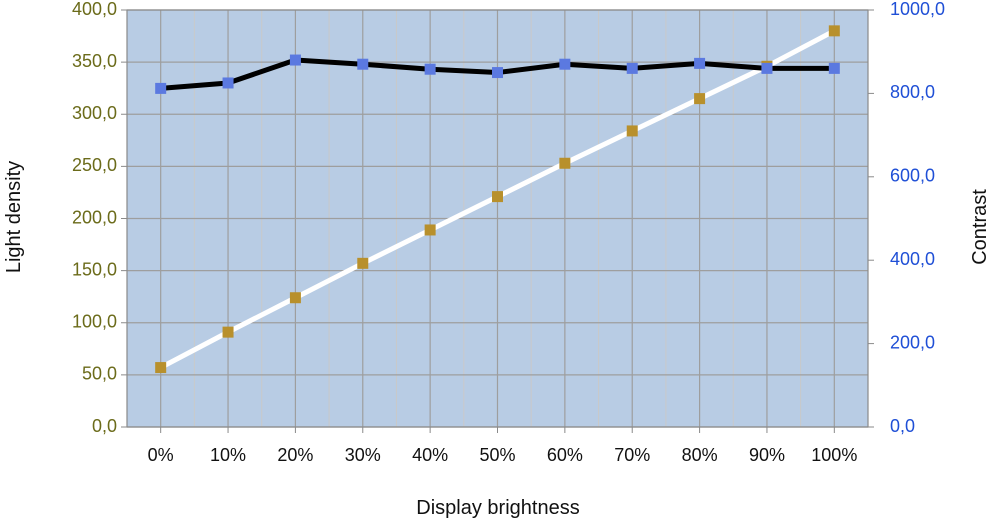 Image resolution: width=1000 pixels, height=521 pixels. I want to click on right-axis-ticks: 0,0 200,0 400,0 600,0 800,0 1000,0, so click(906, 218).